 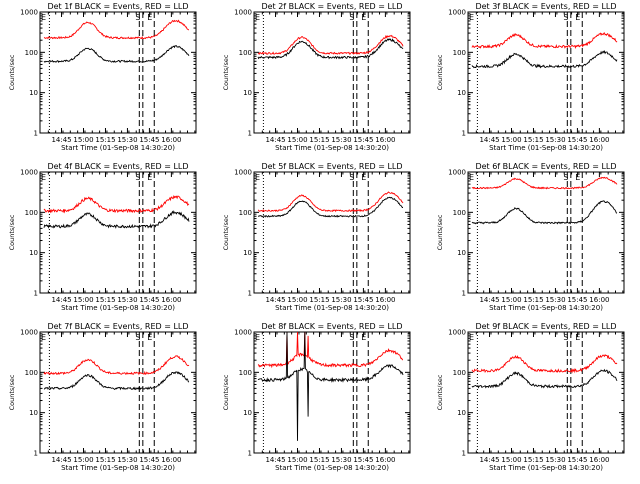 What do you see at coordinates (331, 6) in the screenshot?
I see `panel-title: Det 2f BLACK = Events, RED = LLD` at bounding box center [331, 6].